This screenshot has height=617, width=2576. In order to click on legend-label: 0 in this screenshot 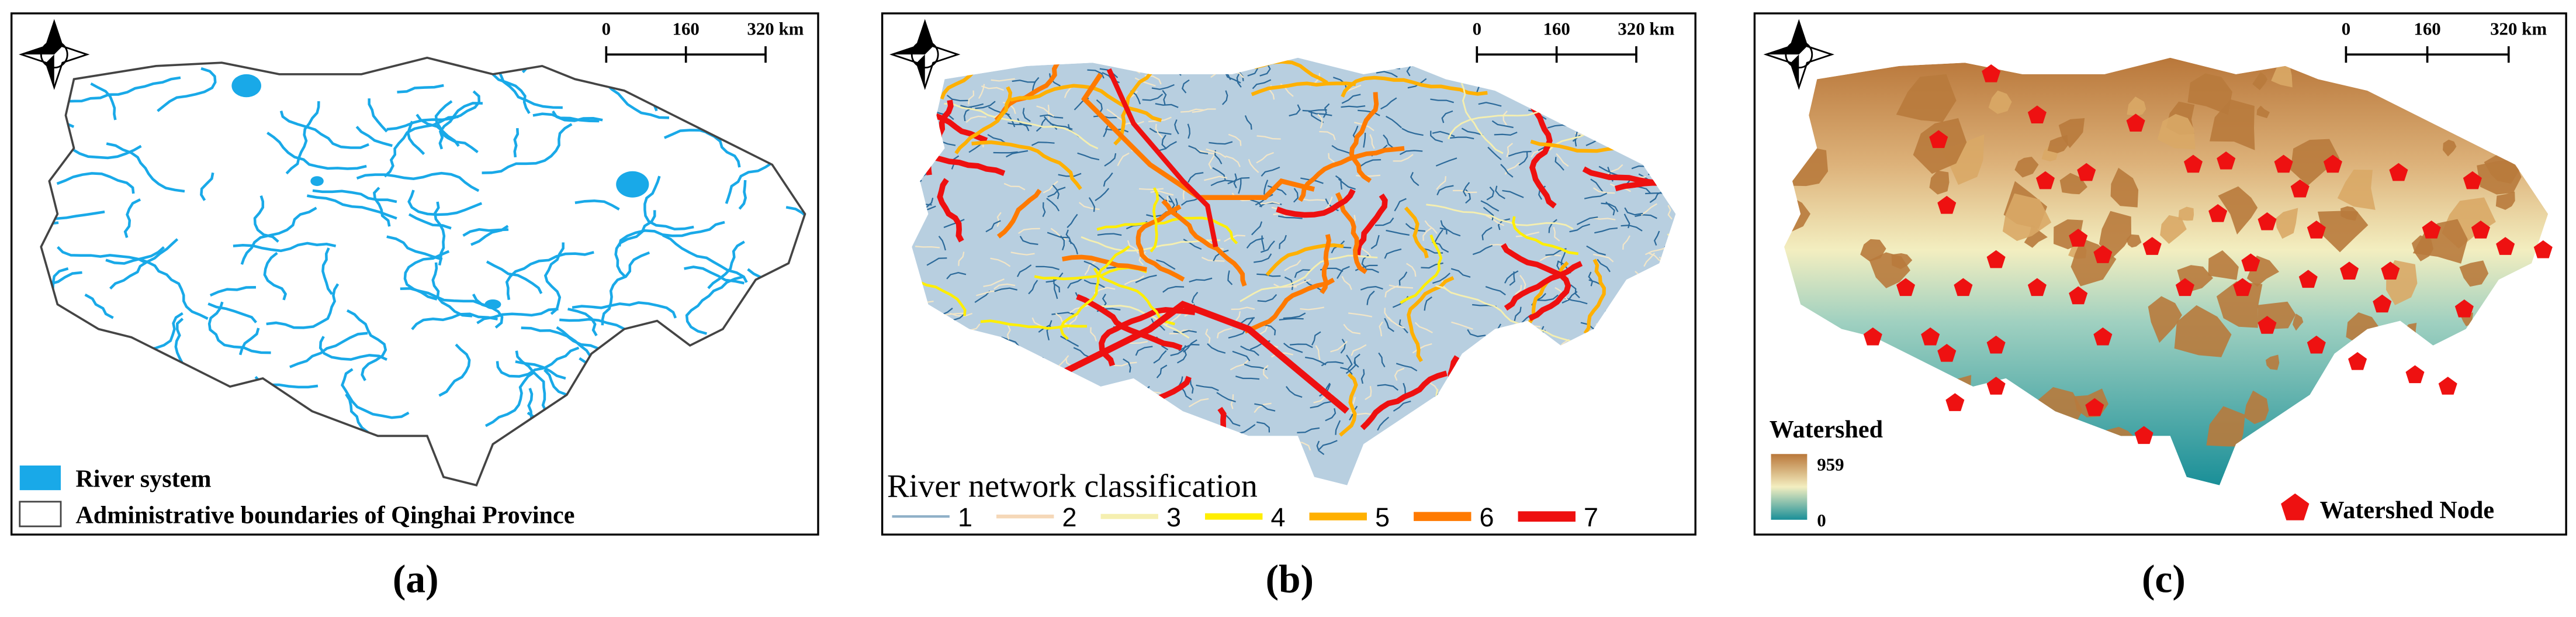, I will do `click(1822, 520)`.